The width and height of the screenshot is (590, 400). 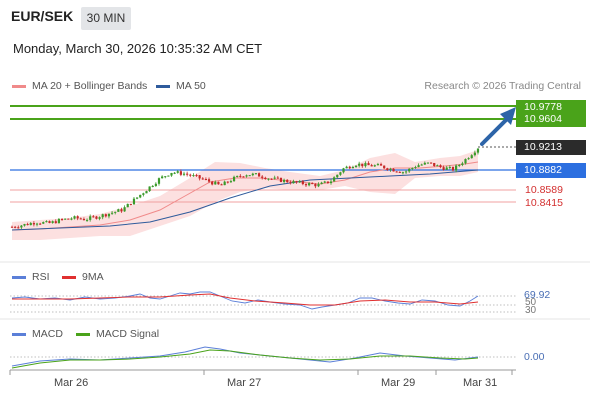 I want to click on x-label-2: Mar 29, so click(x=398, y=383).